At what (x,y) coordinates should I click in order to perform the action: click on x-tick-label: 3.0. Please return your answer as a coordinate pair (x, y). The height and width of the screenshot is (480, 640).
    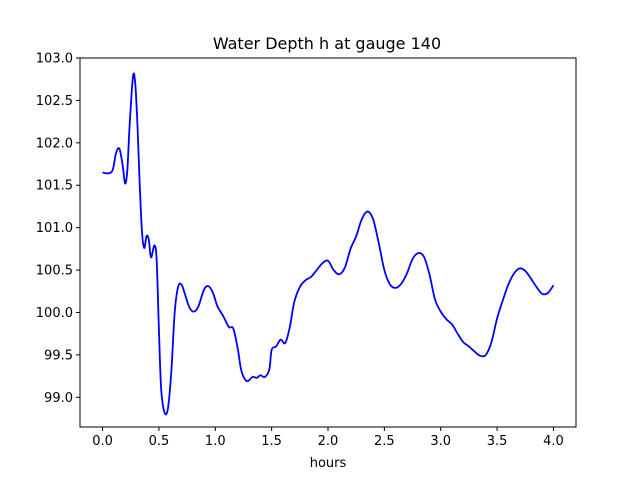
    Looking at the image, I should click on (440, 441).